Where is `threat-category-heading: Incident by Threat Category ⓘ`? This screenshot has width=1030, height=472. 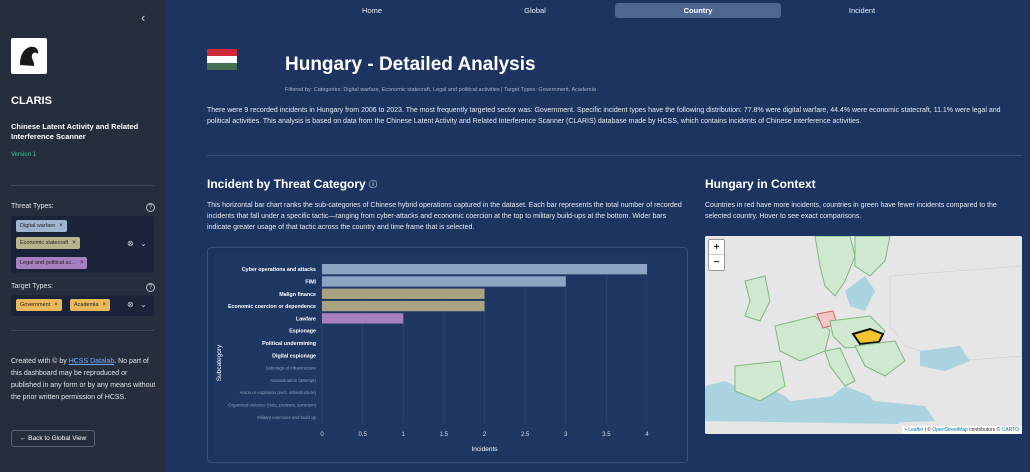
threat-category-heading: Incident by Threat Category ⓘ is located at coordinates (292, 184).